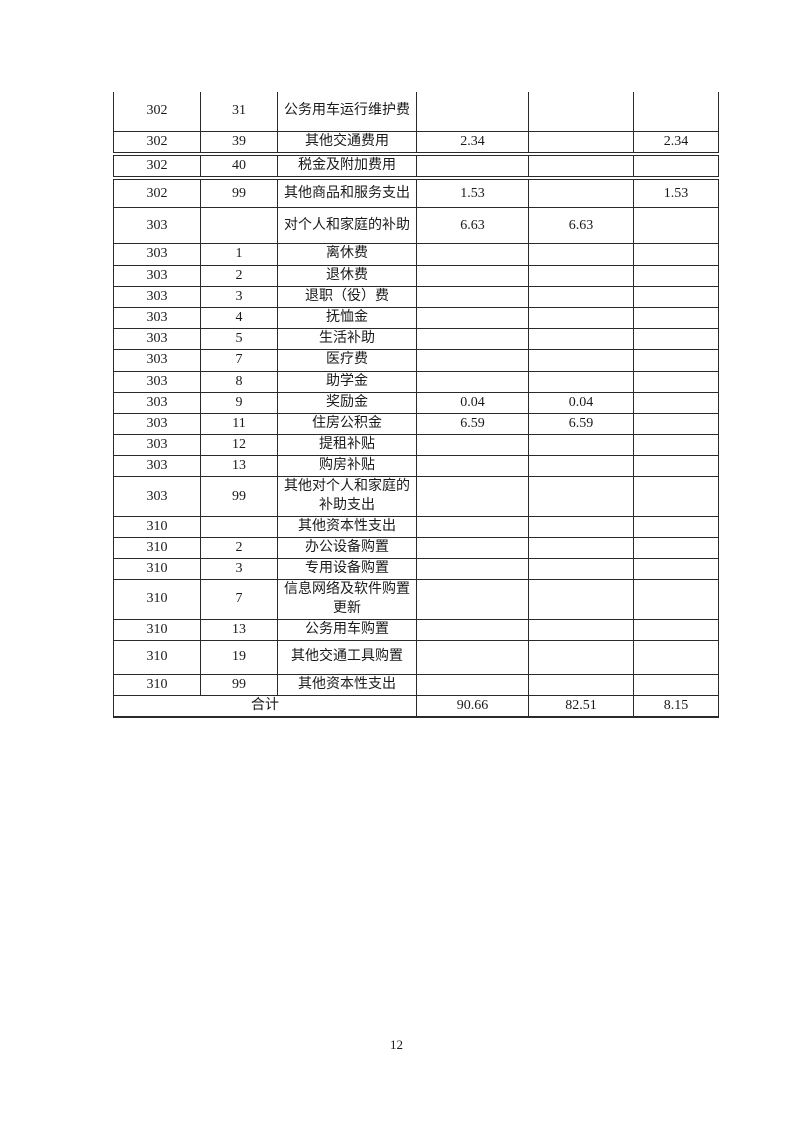 The width and height of the screenshot is (793, 1122). What do you see at coordinates (347, 496) in the screenshot?
I see `item-name-cell: 其他对个人和家庭的补助支出` at bounding box center [347, 496].